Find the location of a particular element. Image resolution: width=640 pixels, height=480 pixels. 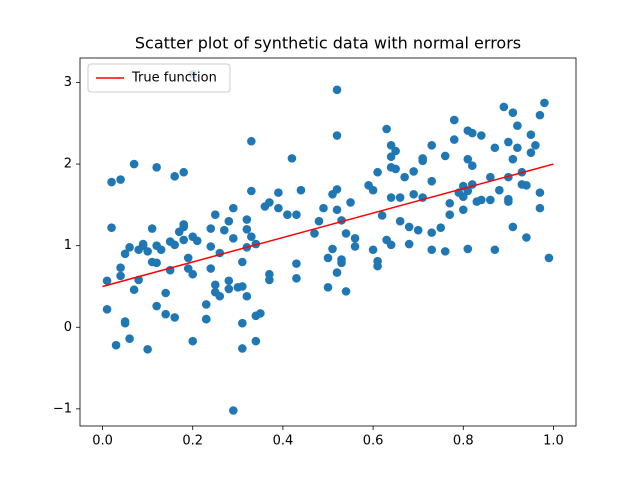

x-tick-label: 0.2 is located at coordinates (192, 441).